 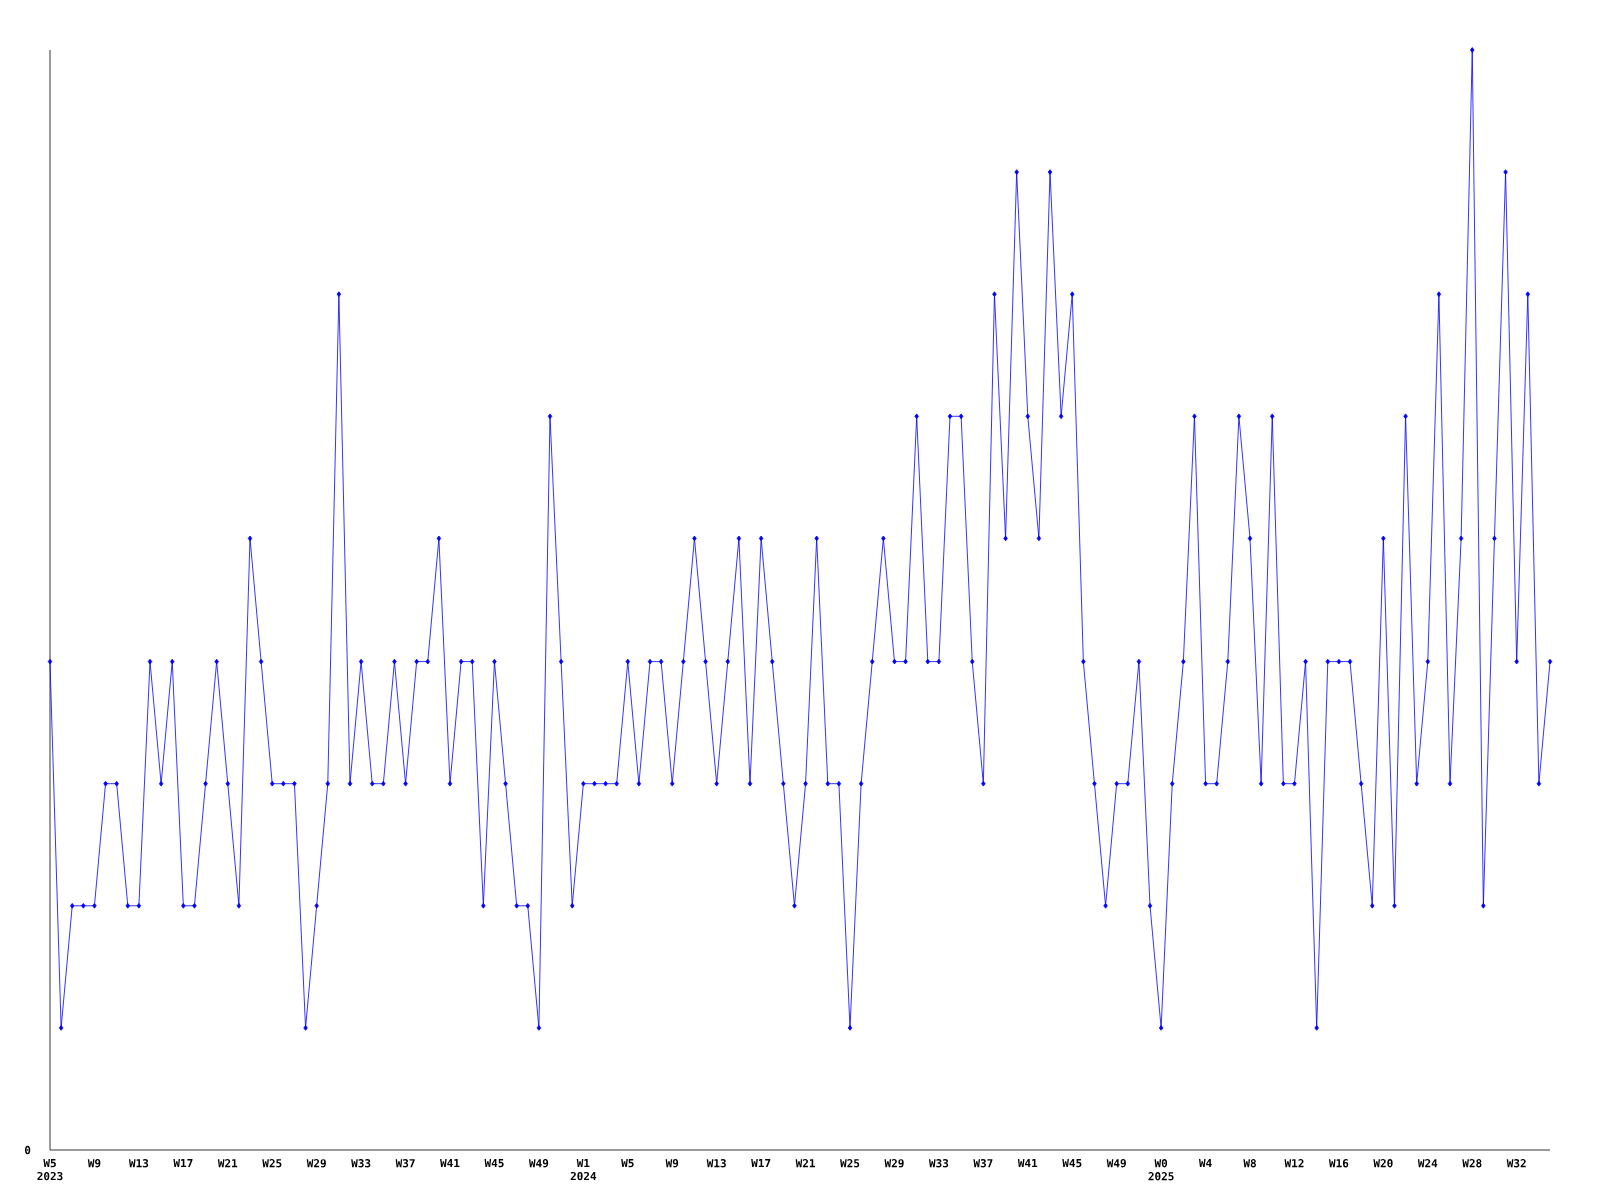 I want to click on x-tick-label: W4, so click(x=1205, y=1163).